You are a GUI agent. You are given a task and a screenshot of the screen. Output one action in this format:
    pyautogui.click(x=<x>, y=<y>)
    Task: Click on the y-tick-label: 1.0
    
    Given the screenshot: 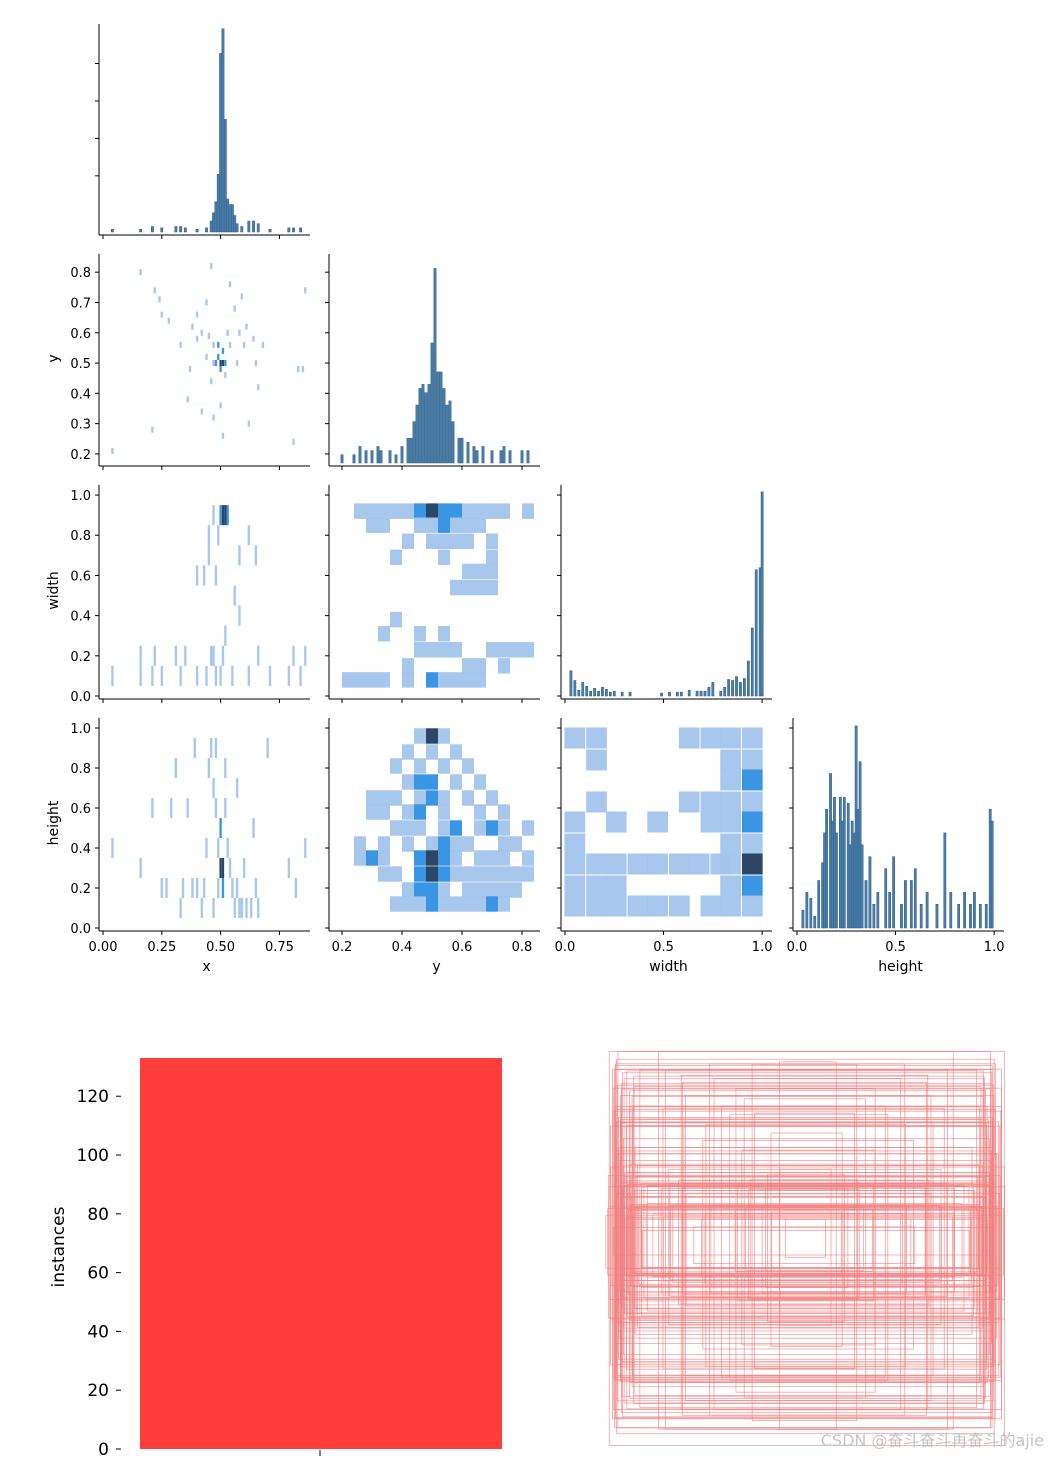 What is the action you would take?
    pyautogui.click(x=80, y=729)
    